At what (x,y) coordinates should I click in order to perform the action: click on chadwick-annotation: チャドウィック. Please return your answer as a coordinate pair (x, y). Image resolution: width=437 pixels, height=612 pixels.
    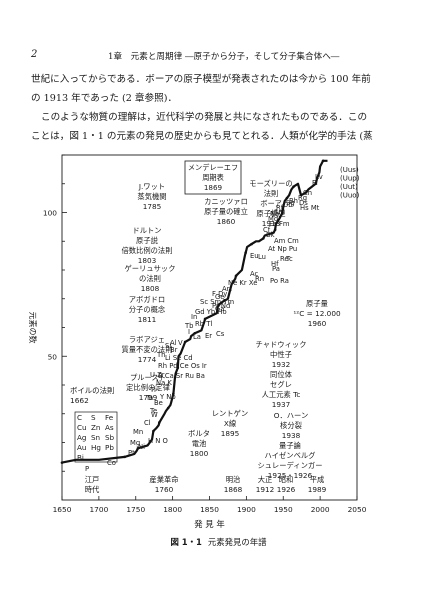
    Looking at the image, I should click on (280, 344).